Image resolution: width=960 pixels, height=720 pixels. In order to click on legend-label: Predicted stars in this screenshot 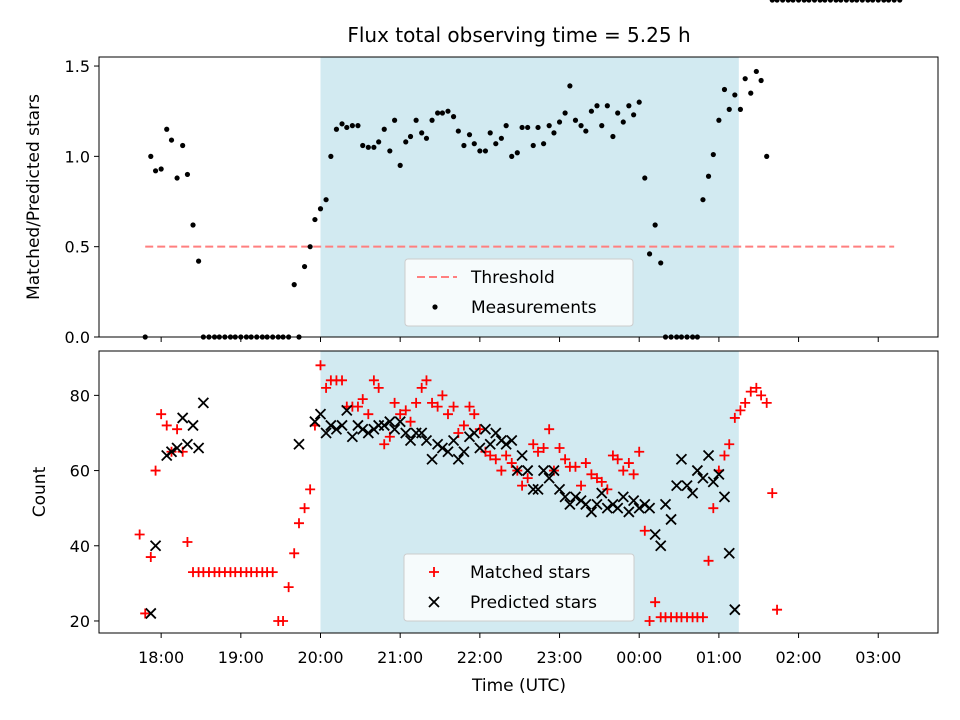, I will do `click(533, 603)`.